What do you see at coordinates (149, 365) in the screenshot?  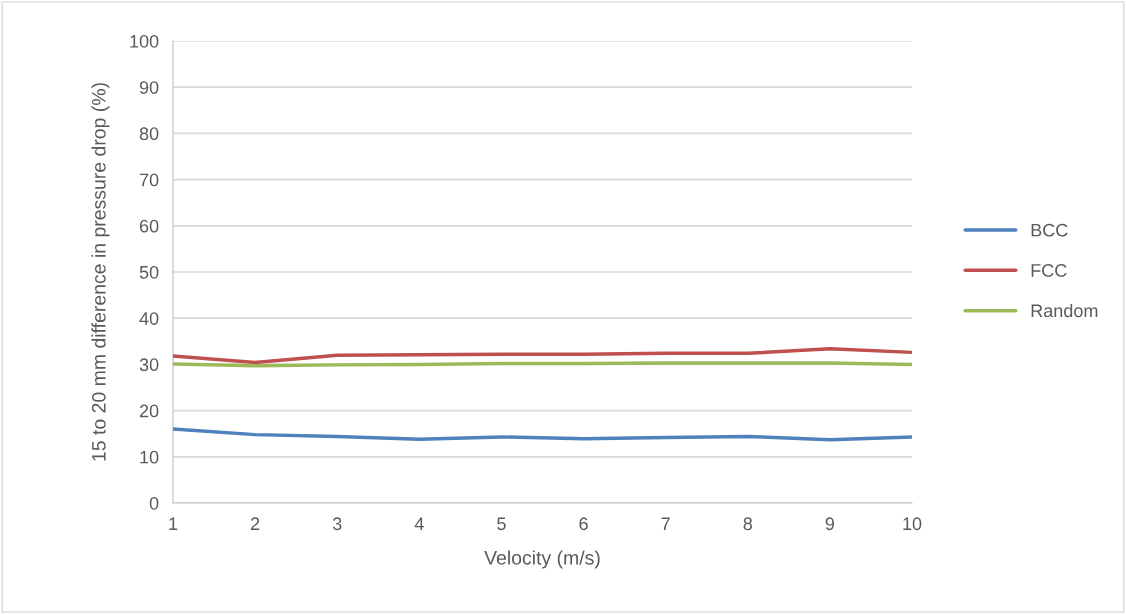 I see `y-tick-label: 30` at bounding box center [149, 365].